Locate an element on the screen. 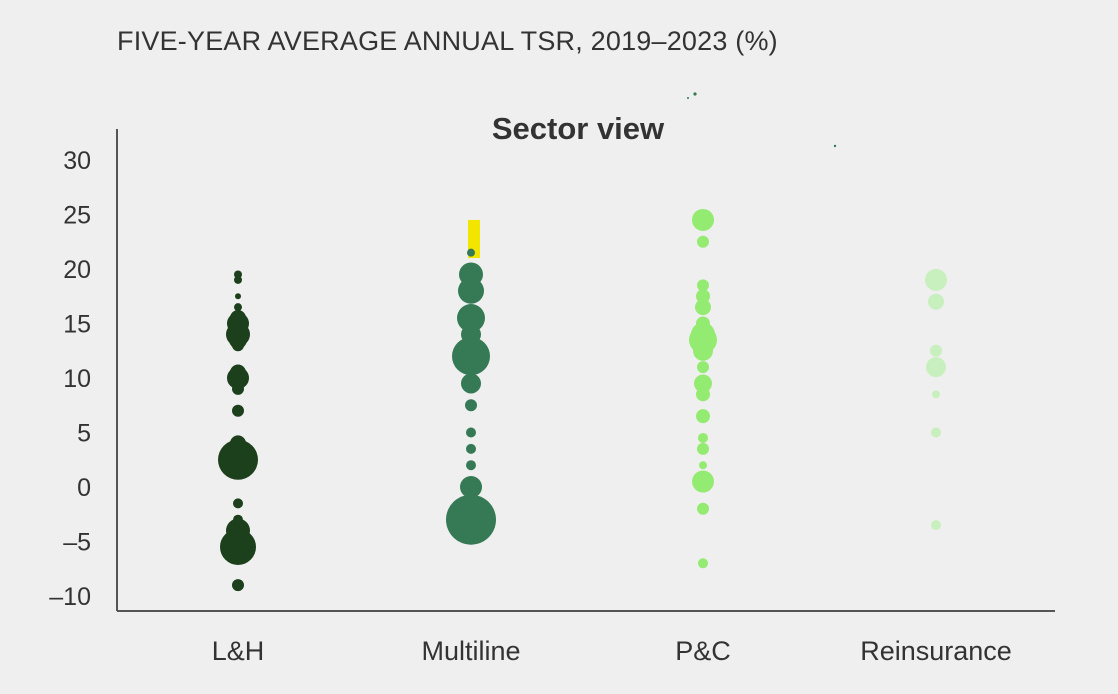  x-category-labels: L&H Multiline P&C Reinsurance is located at coordinates (612, 651).